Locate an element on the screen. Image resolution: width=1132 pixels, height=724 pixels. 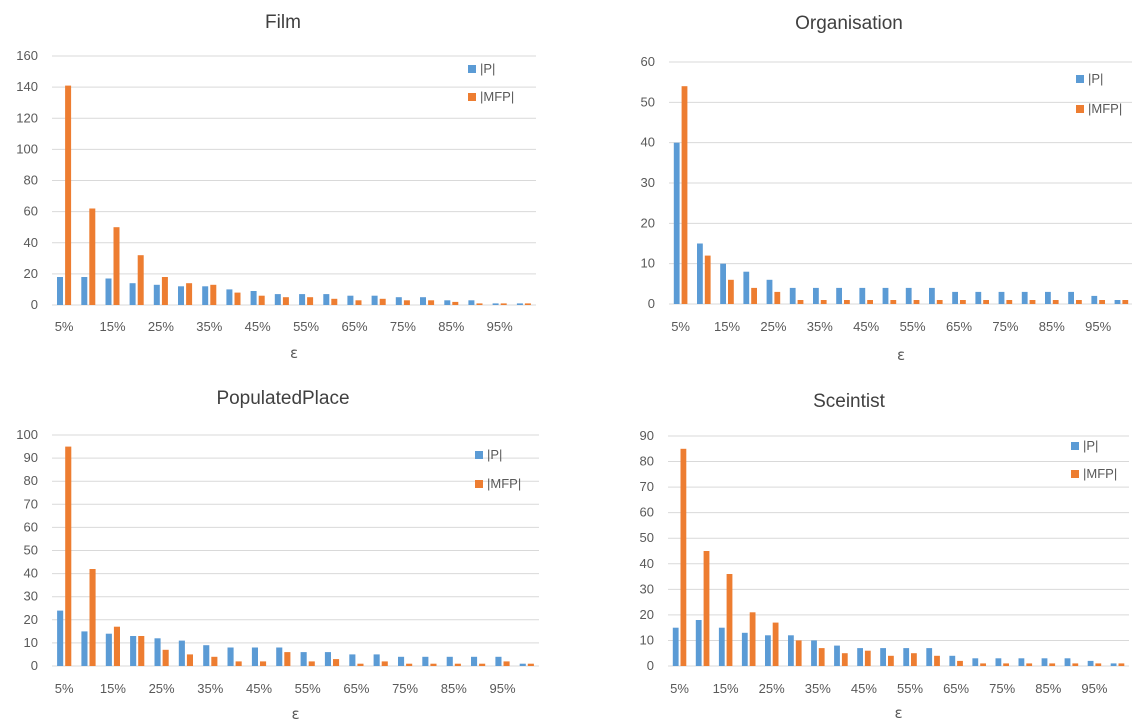
y-tick-label: 160 is located at coordinates (27, 55).